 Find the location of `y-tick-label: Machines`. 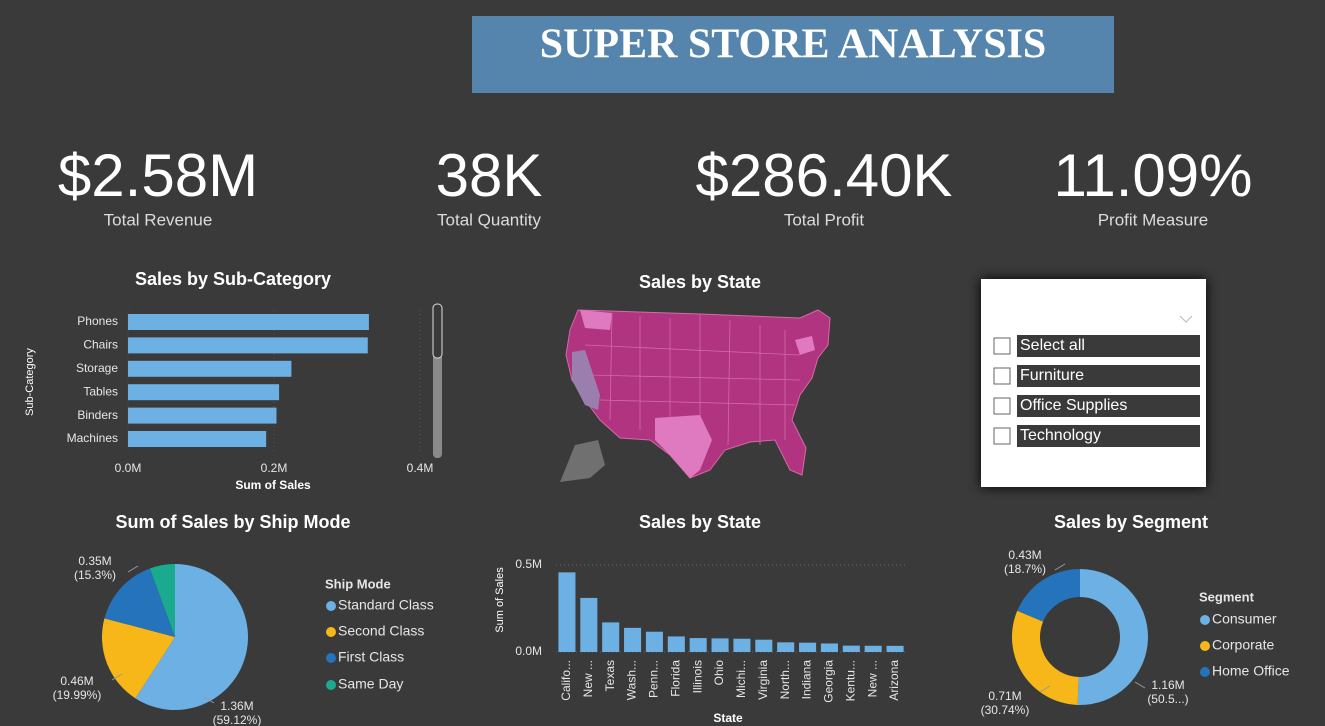

y-tick-label: Machines is located at coordinates (92, 438).